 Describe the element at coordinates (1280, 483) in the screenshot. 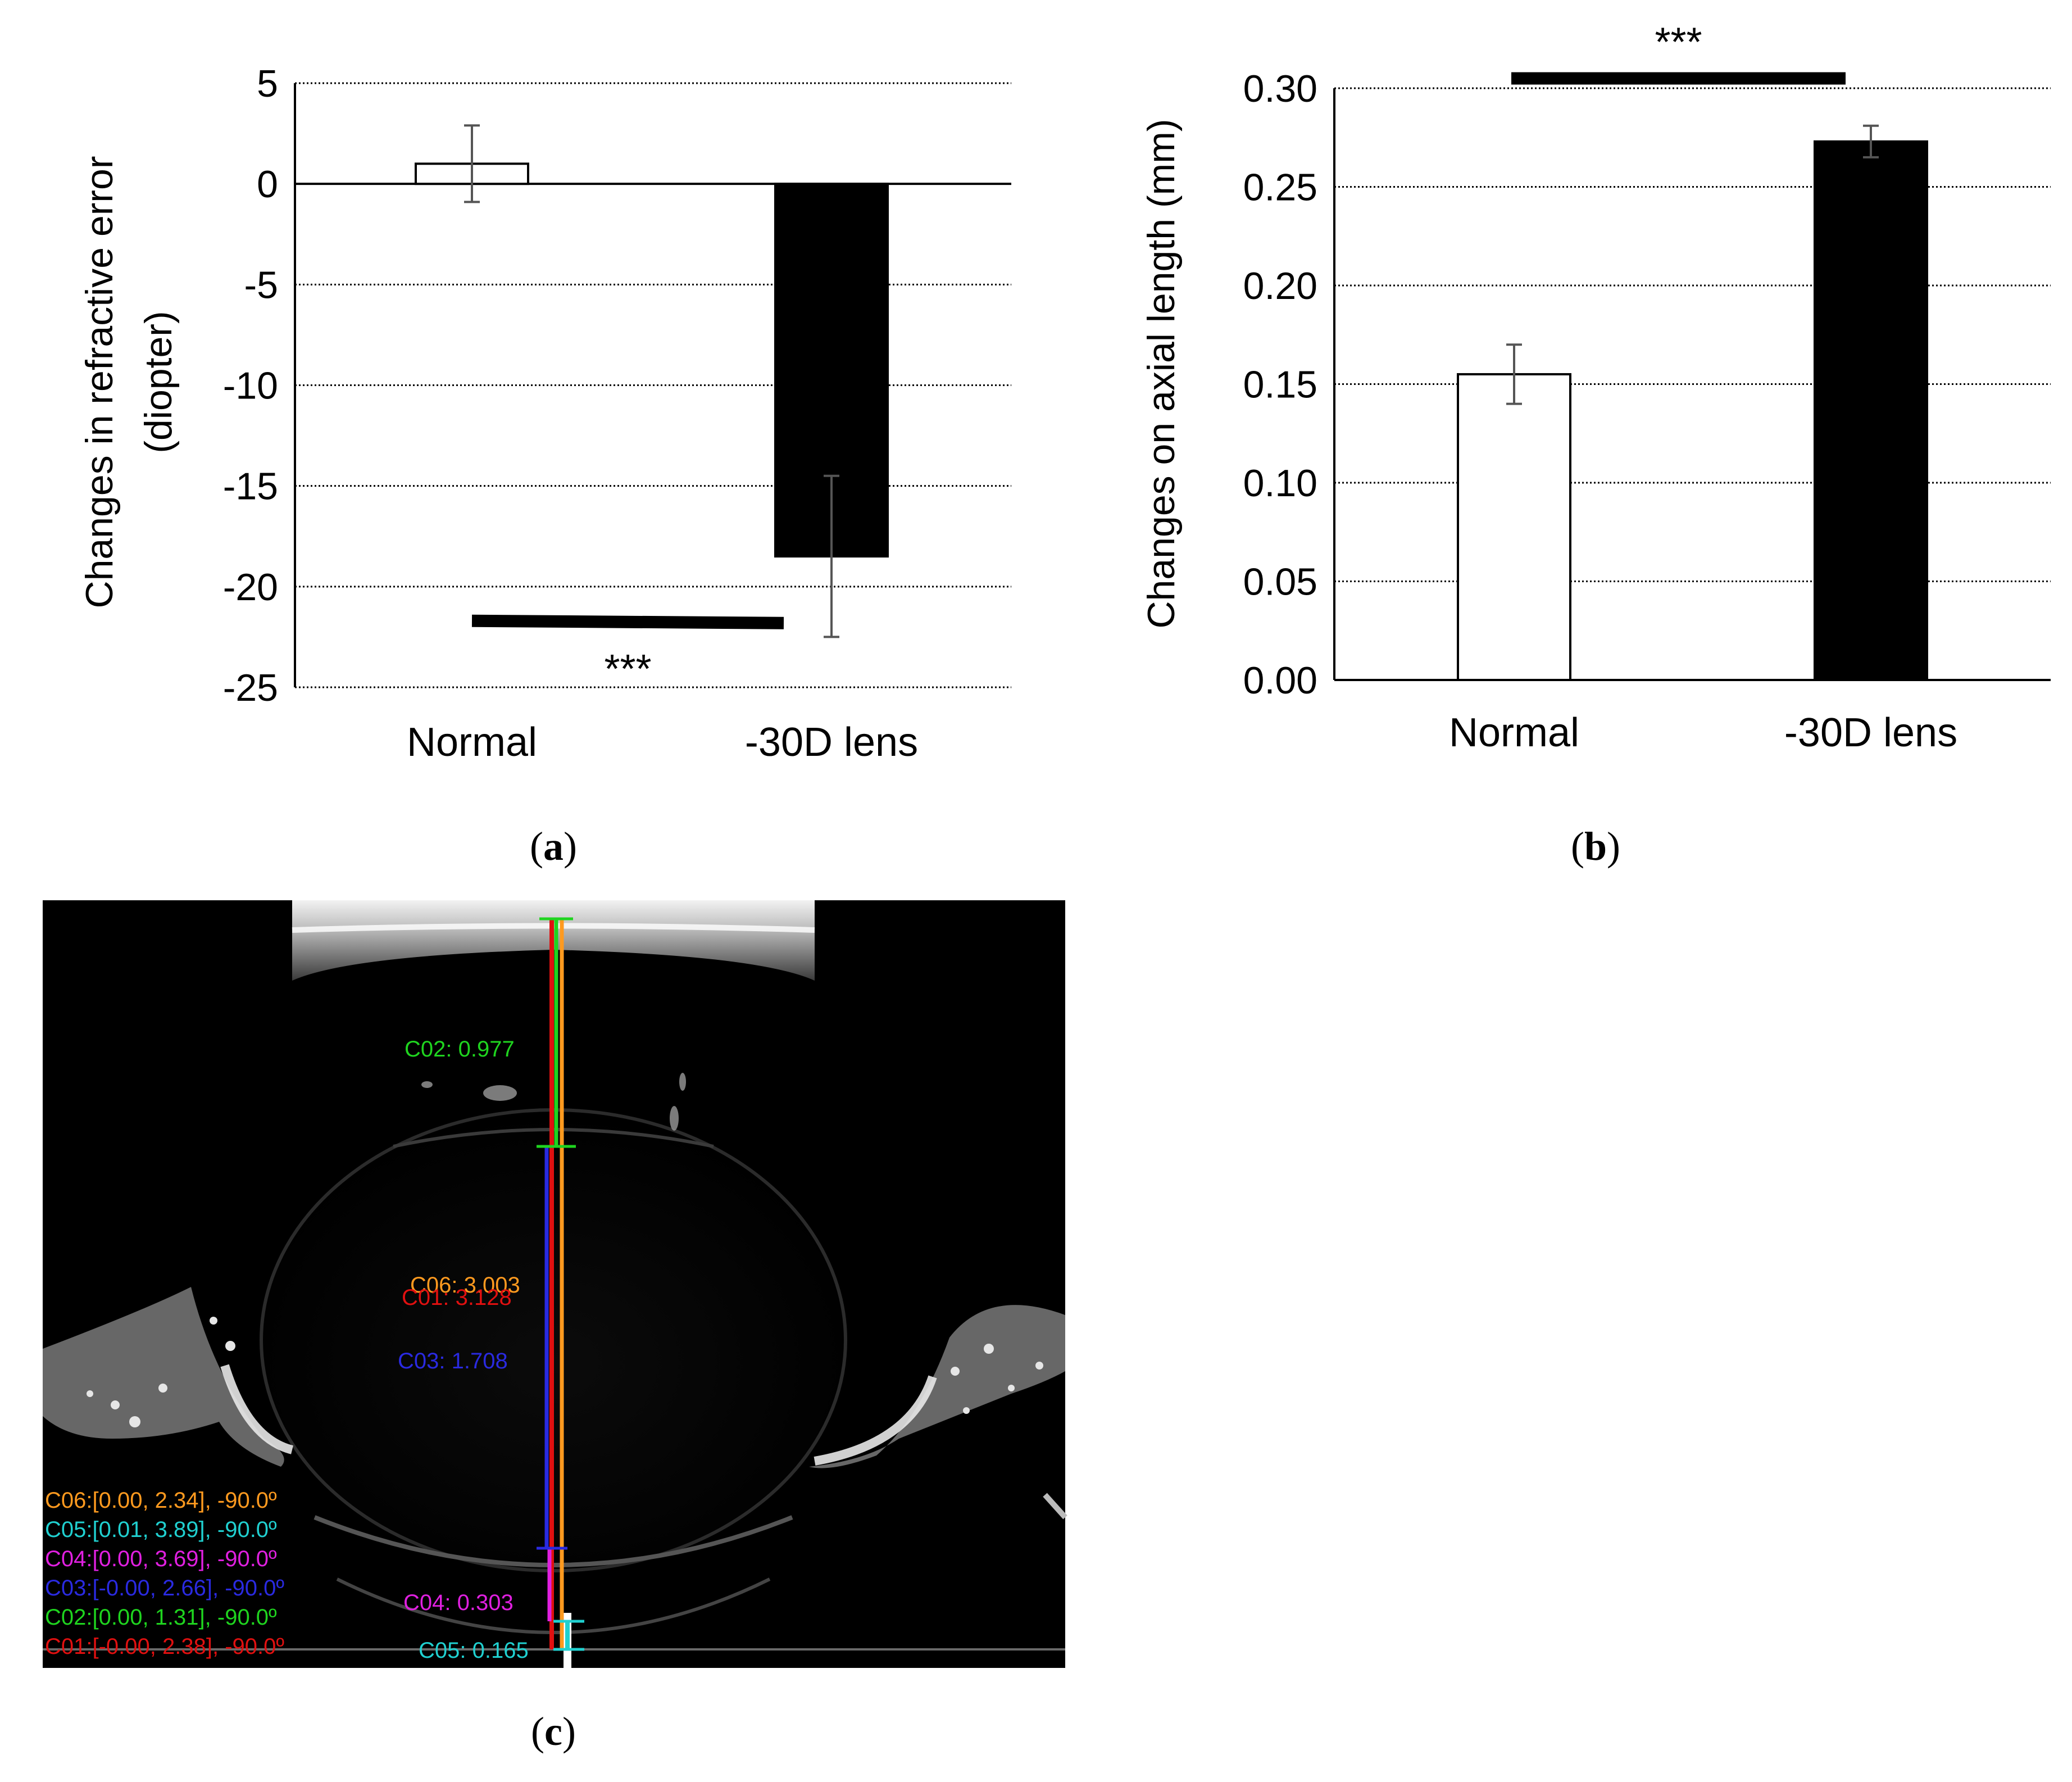

I see `y-tick-label: 0.10` at that location.